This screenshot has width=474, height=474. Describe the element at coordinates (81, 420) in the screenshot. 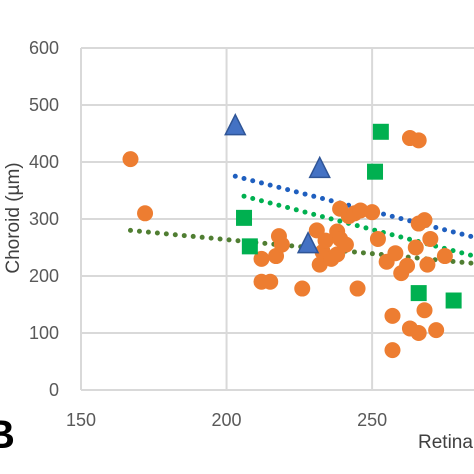

I see `x-tick-label: 150` at that location.